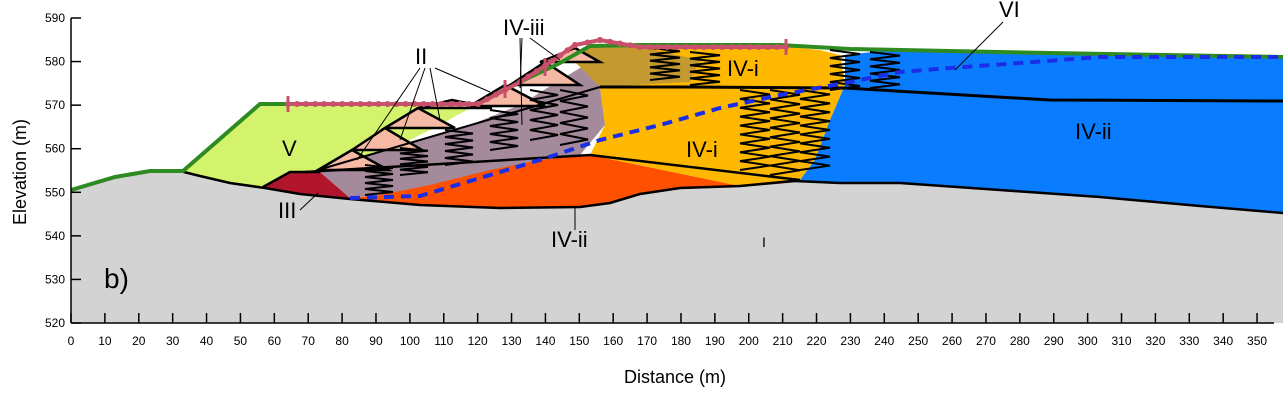 The image size is (1283, 407). What do you see at coordinates (287, 210) in the screenshot?
I see `label-iii: III` at bounding box center [287, 210].